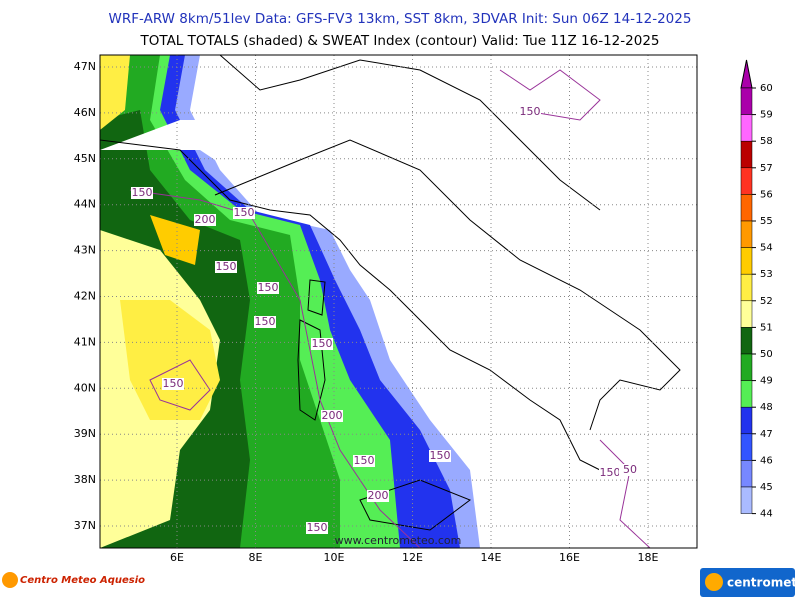 The height and width of the screenshot is (604, 800). I want to click on colorbar-label: 59, so click(766, 115).